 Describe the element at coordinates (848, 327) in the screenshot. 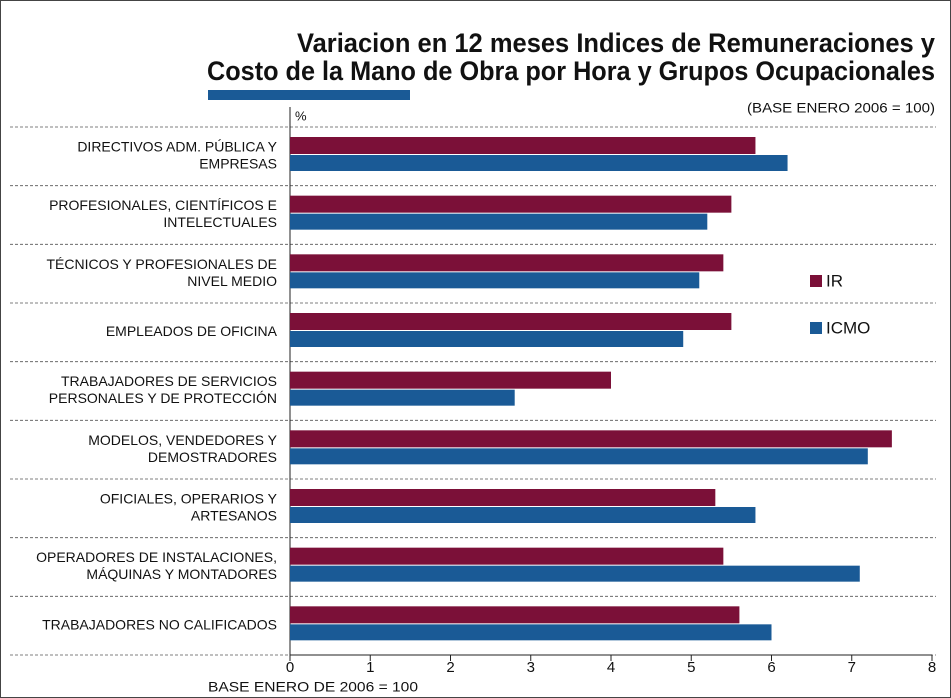

I see `legend-label: ICMO` at that location.